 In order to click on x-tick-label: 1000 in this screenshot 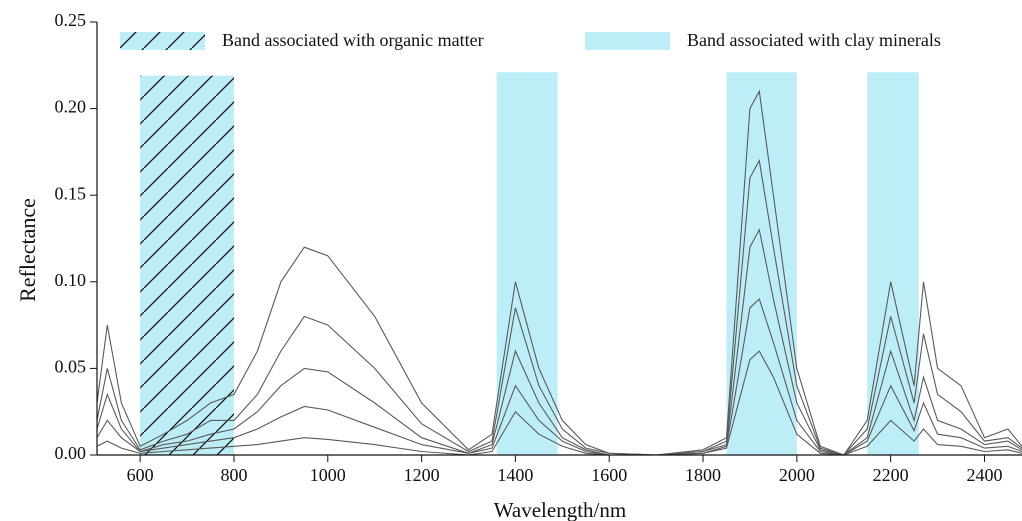, I will do `click(328, 475)`.